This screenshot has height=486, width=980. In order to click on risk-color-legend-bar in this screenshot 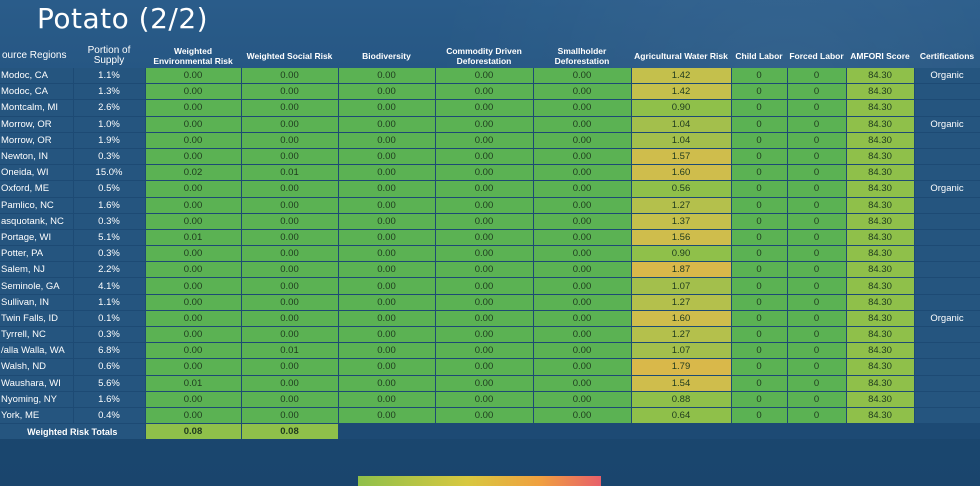, I will do `click(479, 481)`.